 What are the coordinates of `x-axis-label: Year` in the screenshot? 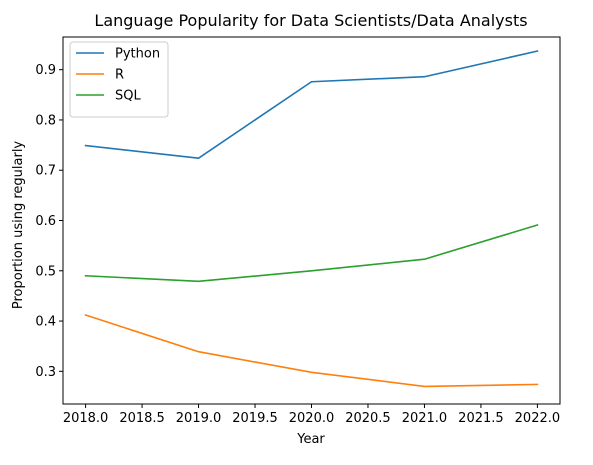 It's located at (310, 439).